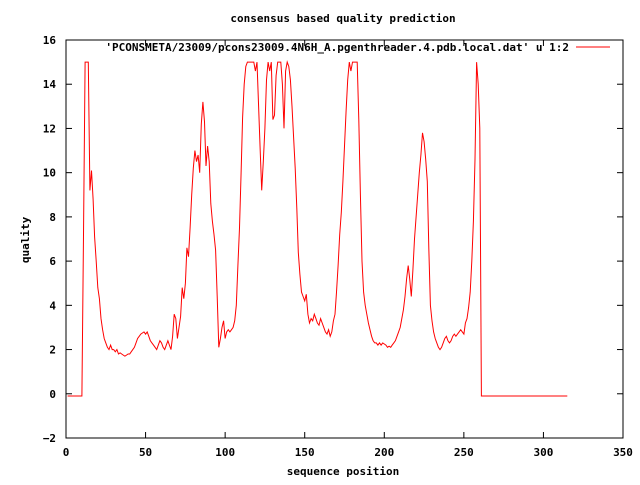  I want to click on y-tick-label: 0, so click(52, 394).